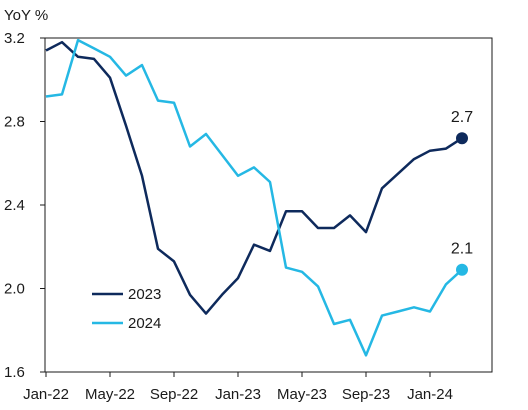 This screenshot has width=528, height=410. I want to click on y-tick-label: 3.2, so click(14, 38).